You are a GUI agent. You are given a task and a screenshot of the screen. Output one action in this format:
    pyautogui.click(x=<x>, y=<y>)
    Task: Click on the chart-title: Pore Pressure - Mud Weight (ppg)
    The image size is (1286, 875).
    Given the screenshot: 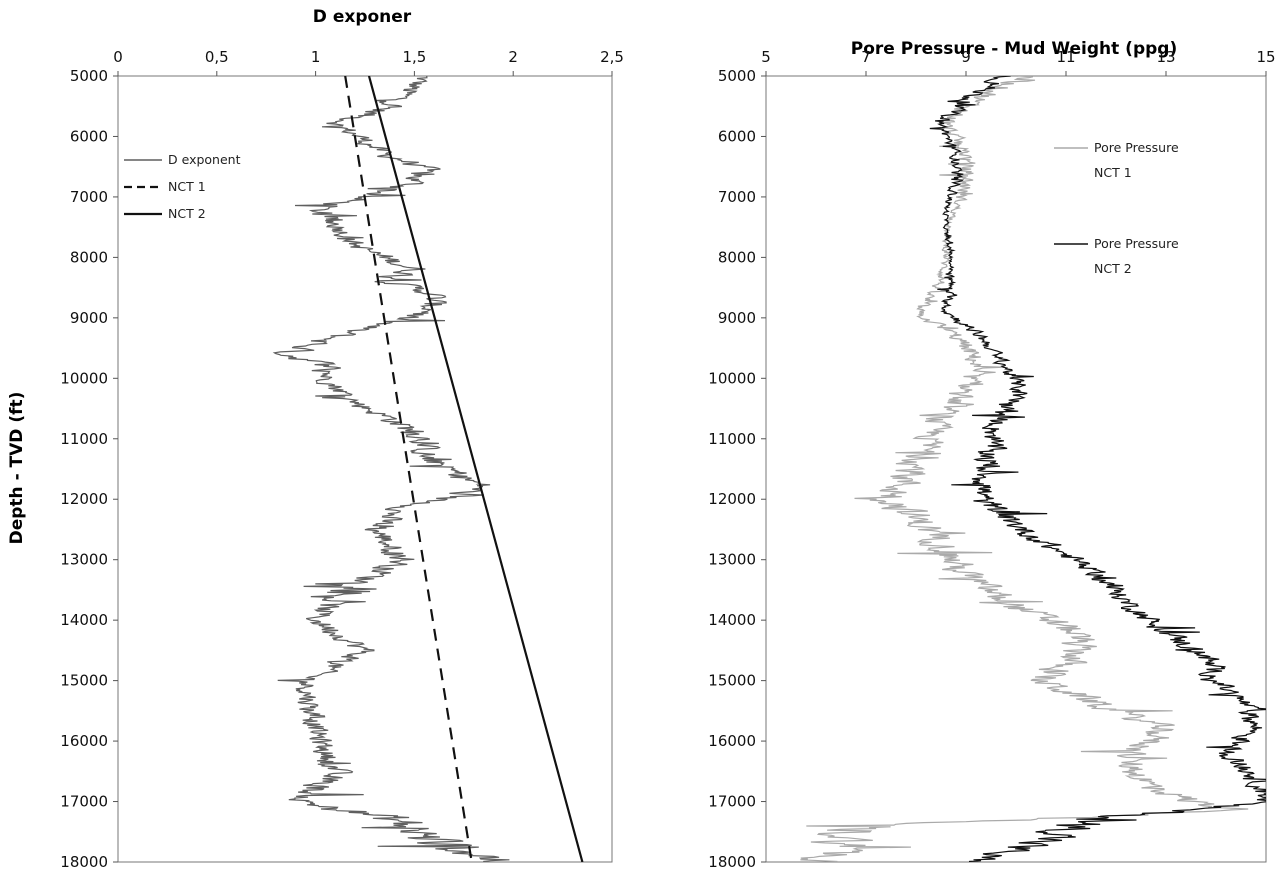 What is the action you would take?
    pyautogui.click(x=1014, y=49)
    